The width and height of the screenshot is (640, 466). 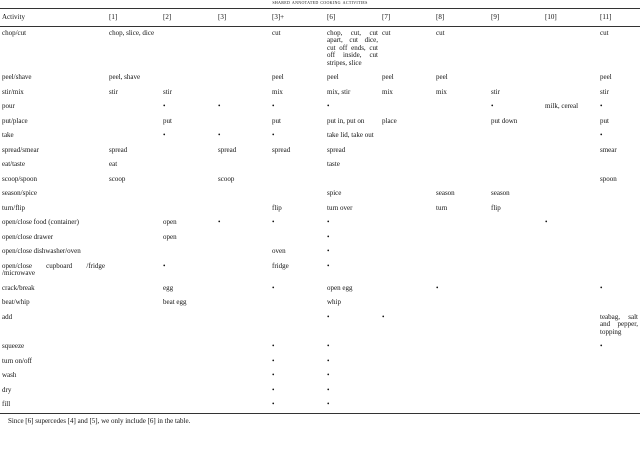 I want to click on table-row: season/spice spice season season, so click(x=320, y=194).